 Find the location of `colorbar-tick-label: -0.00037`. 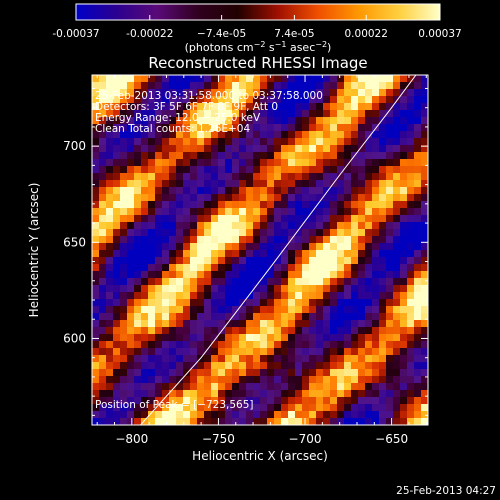

colorbar-tick-label: -0.00037 is located at coordinates (75, 34).